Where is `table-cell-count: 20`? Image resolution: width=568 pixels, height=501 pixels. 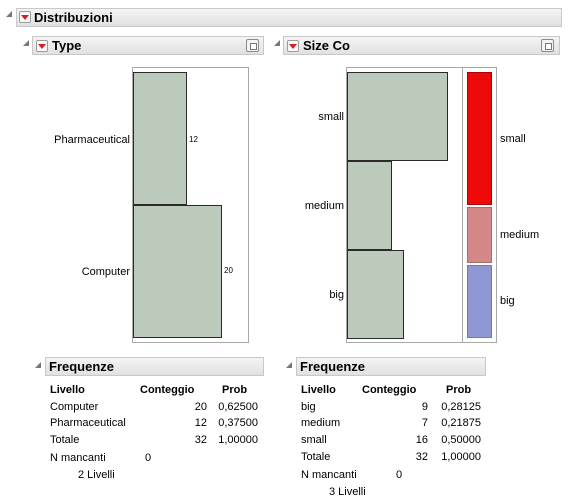 table-cell-count: 20 is located at coordinates (200, 407).